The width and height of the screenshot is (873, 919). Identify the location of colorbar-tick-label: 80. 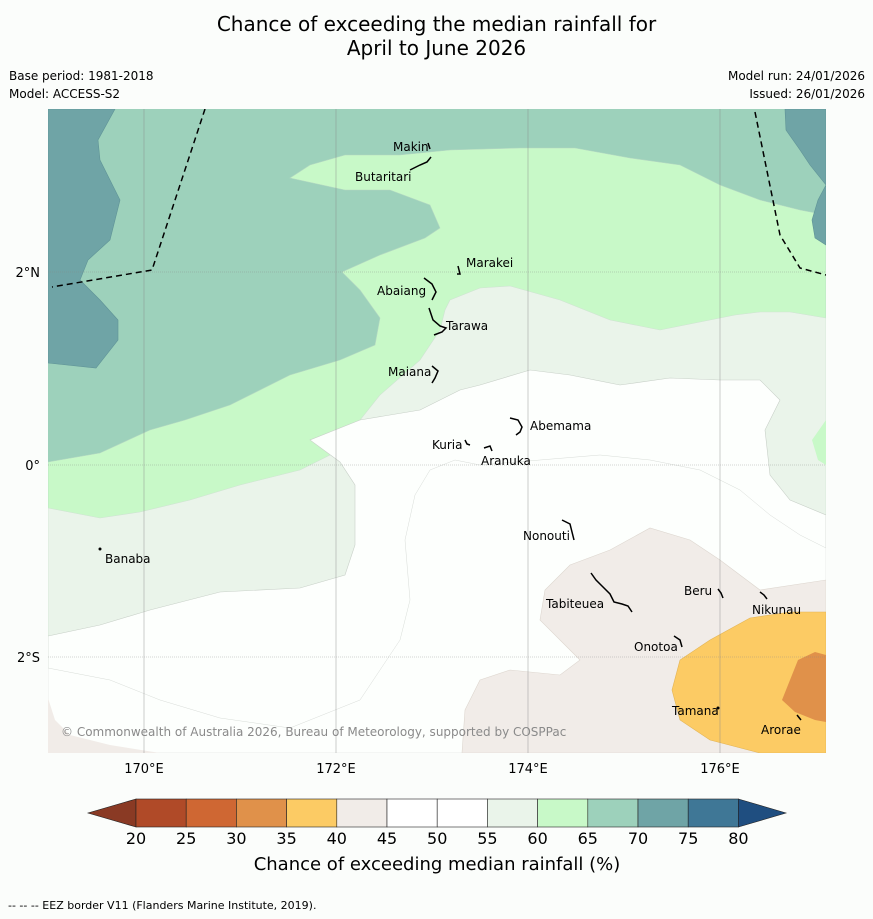
(738, 838).